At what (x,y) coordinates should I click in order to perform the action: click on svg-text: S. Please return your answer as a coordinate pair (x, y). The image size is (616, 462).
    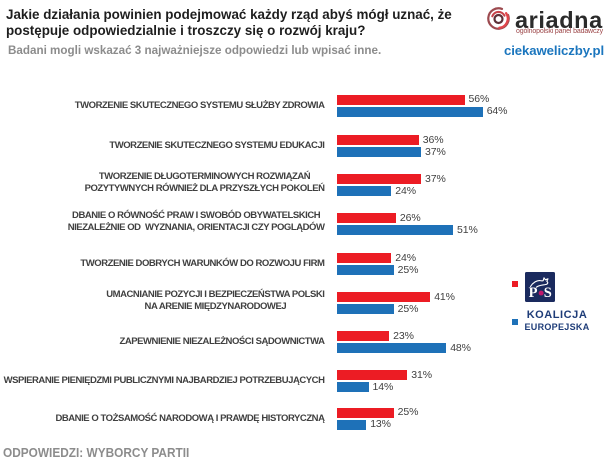
    Looking at the image, I should click on (547, 293).